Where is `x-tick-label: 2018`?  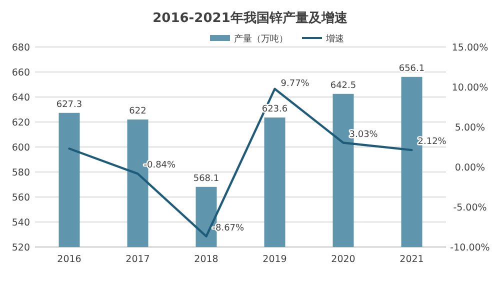
x-tick-label: 2018 is located at coordinates (206, 259).